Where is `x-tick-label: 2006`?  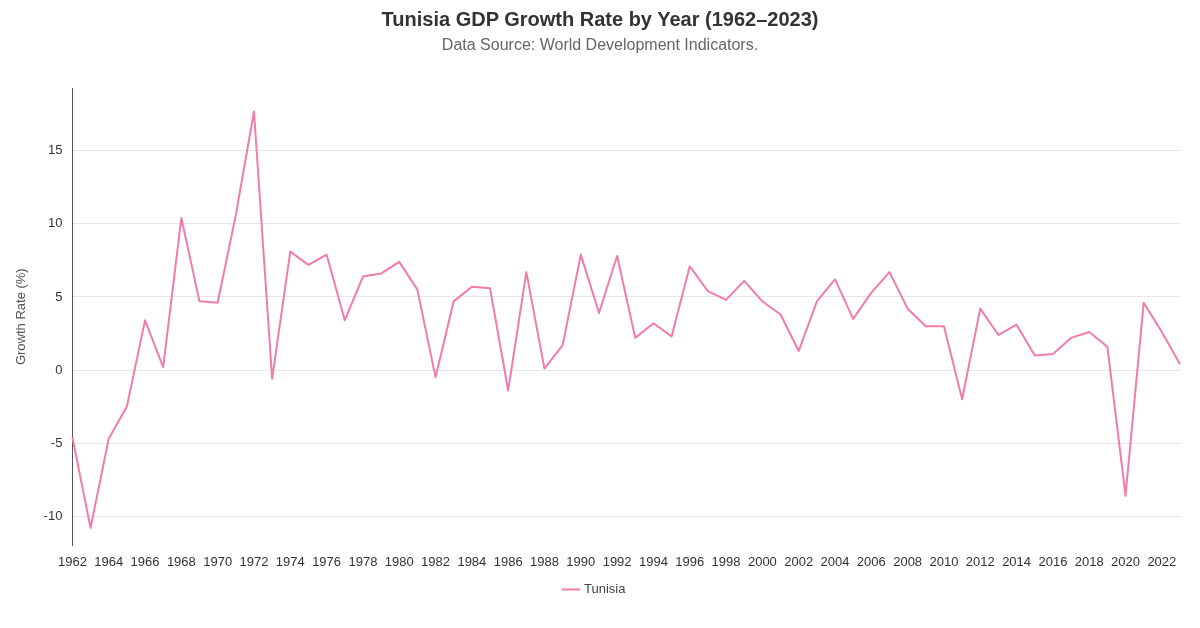
x-tick-label: 2006 is located at coordinates (871, 561).